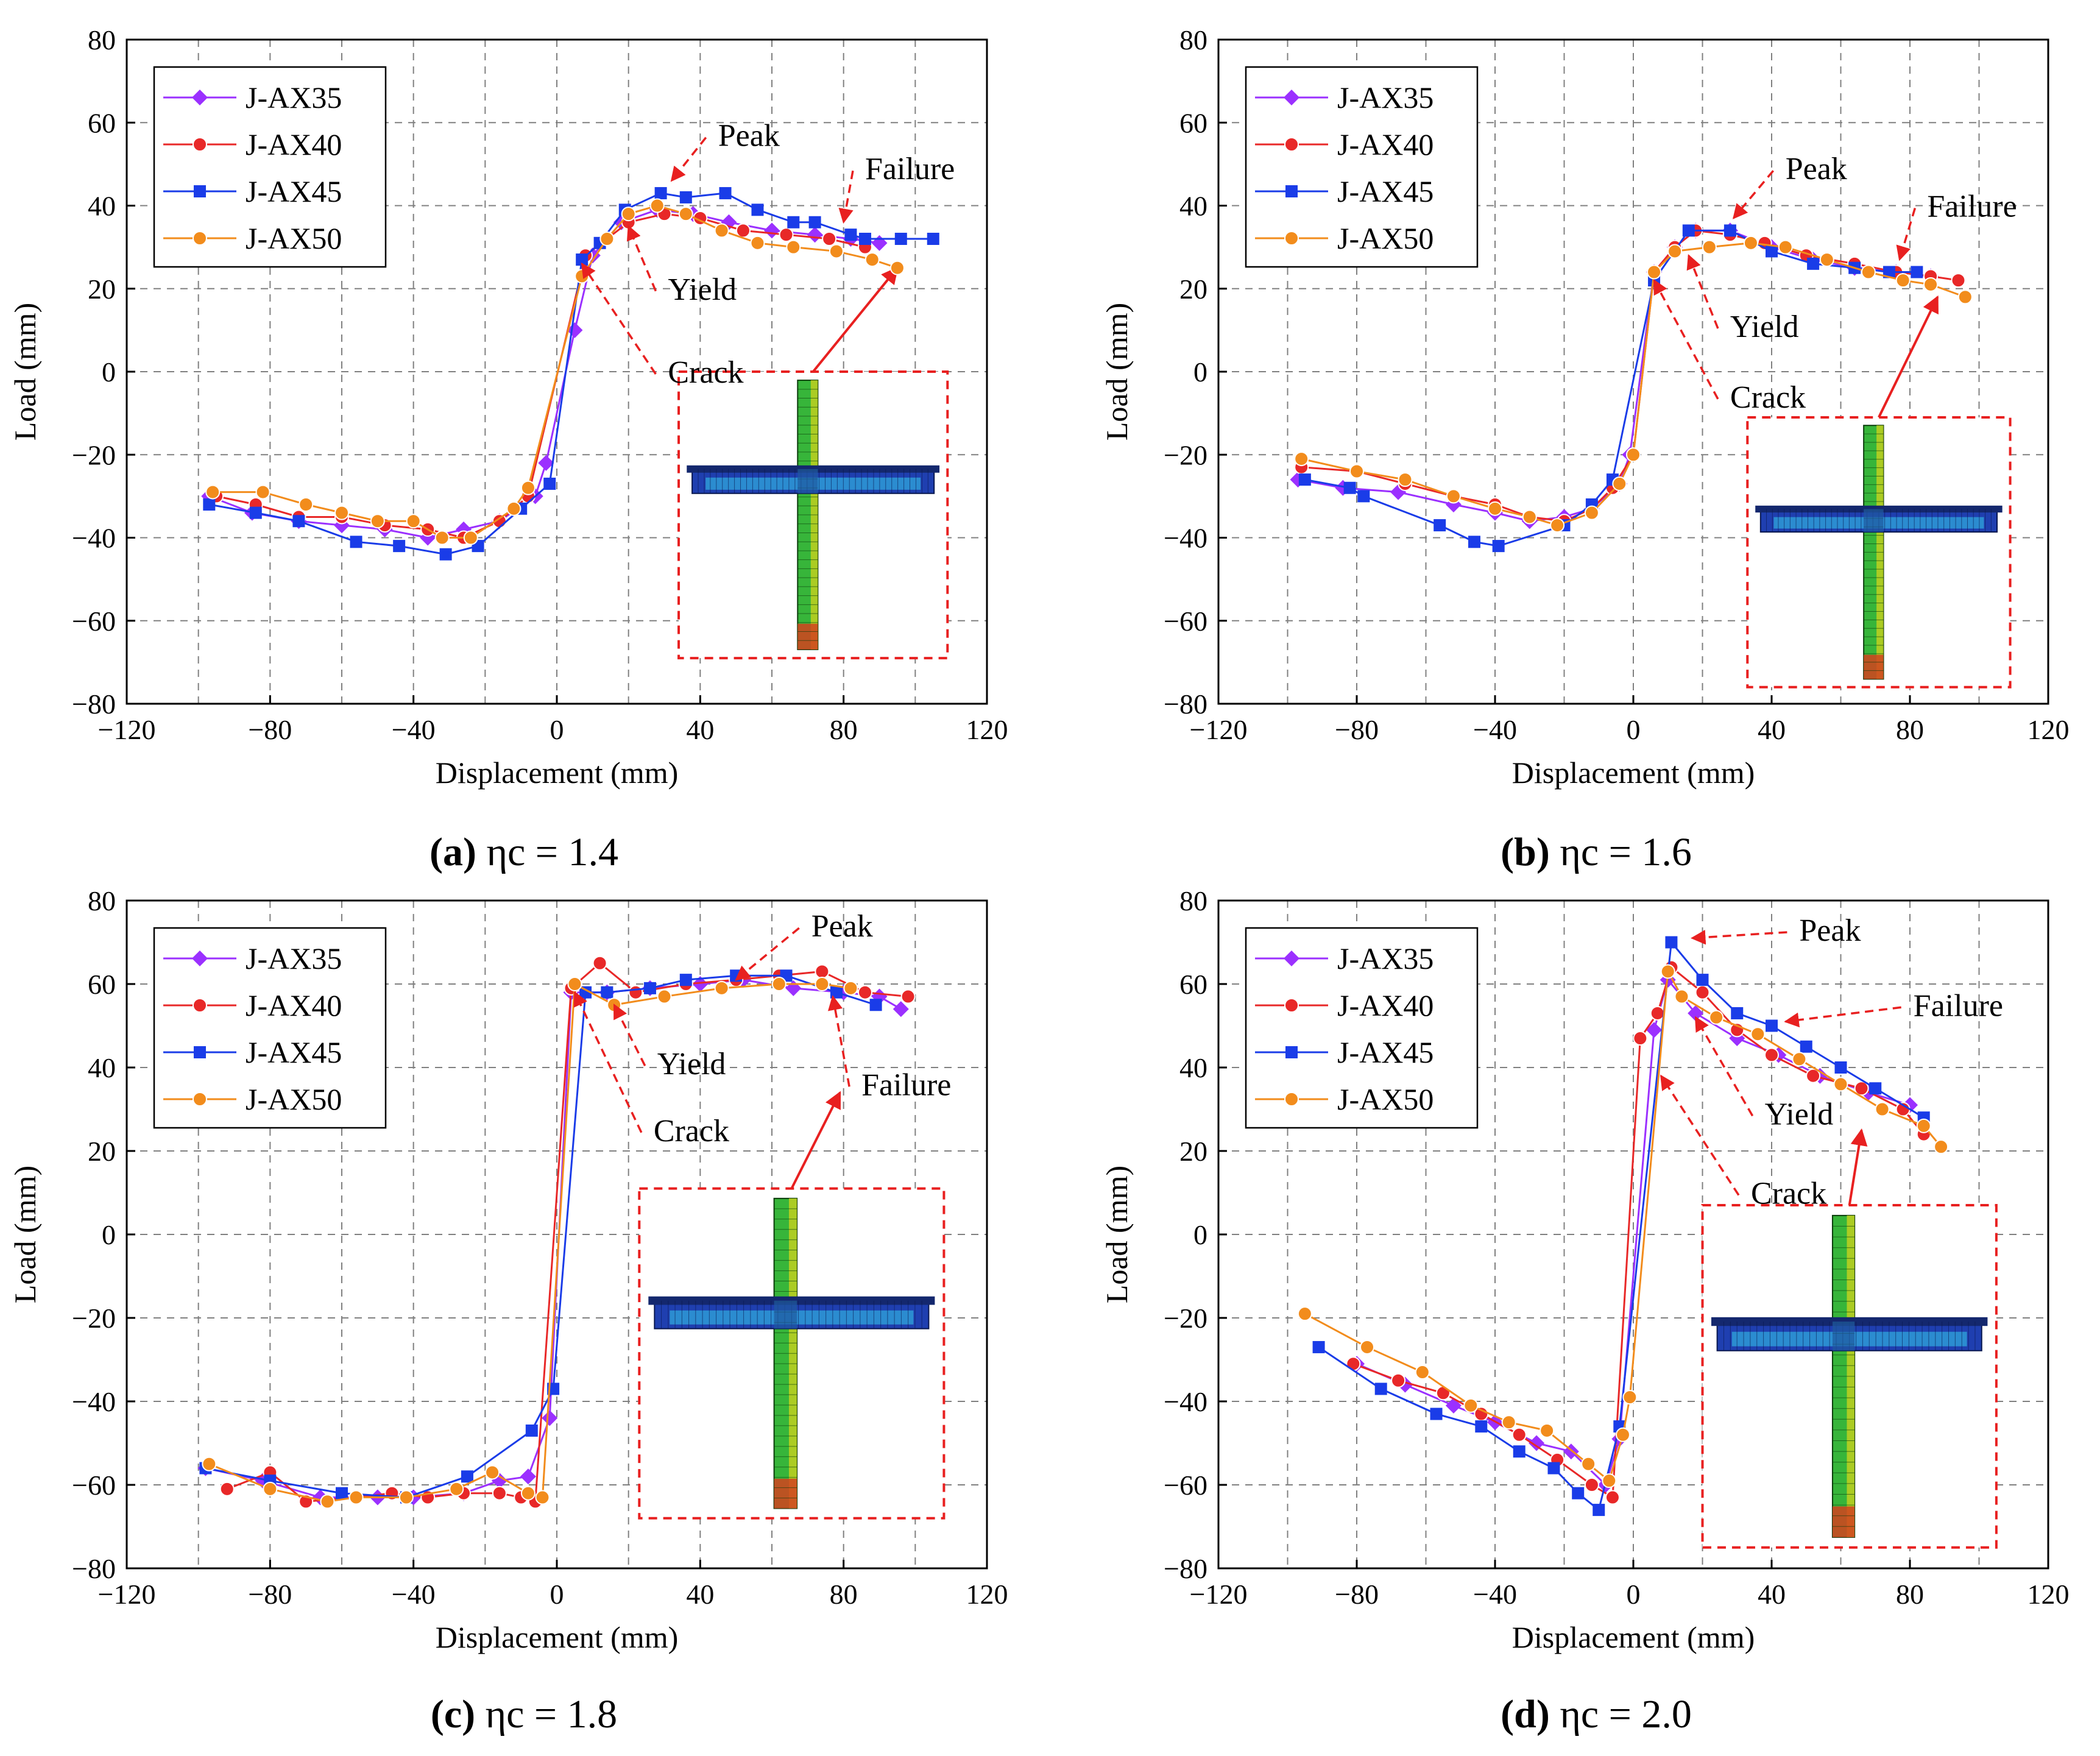  I want to click on y-tick-label: 20, so click(102, 1151).